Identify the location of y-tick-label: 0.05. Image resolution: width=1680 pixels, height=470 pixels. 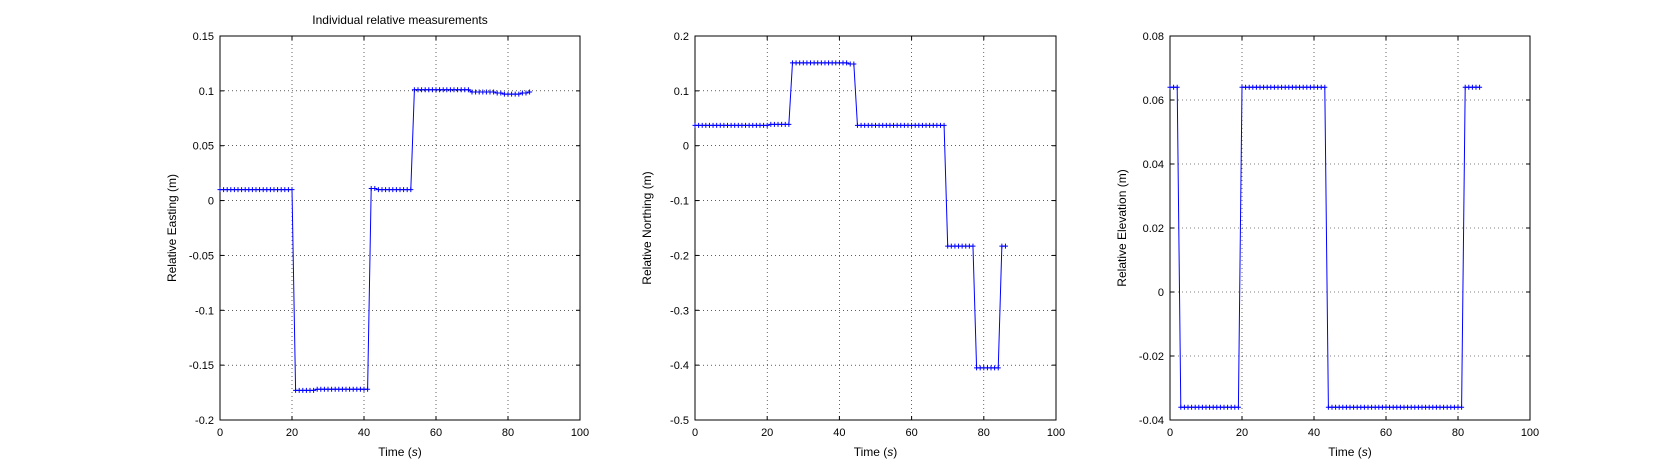
(203, 147).